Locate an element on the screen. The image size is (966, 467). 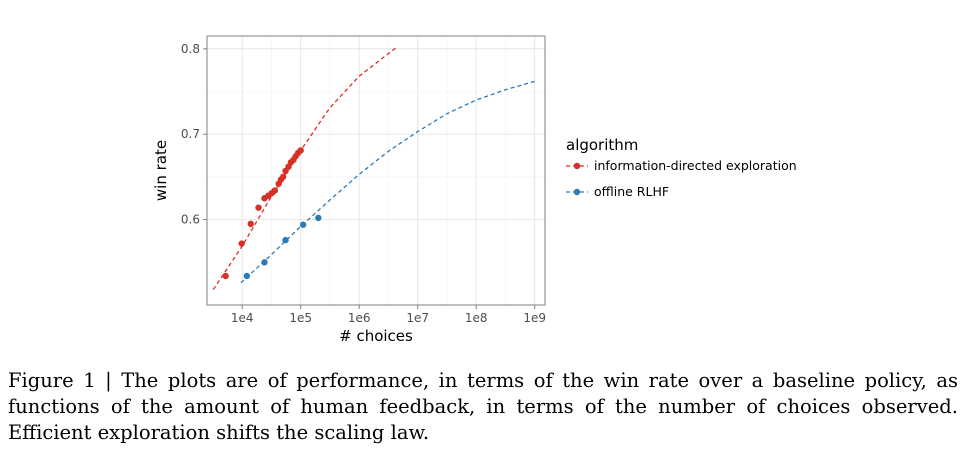
x-tick-label: 1e8 is located at coordinates (476, 318).